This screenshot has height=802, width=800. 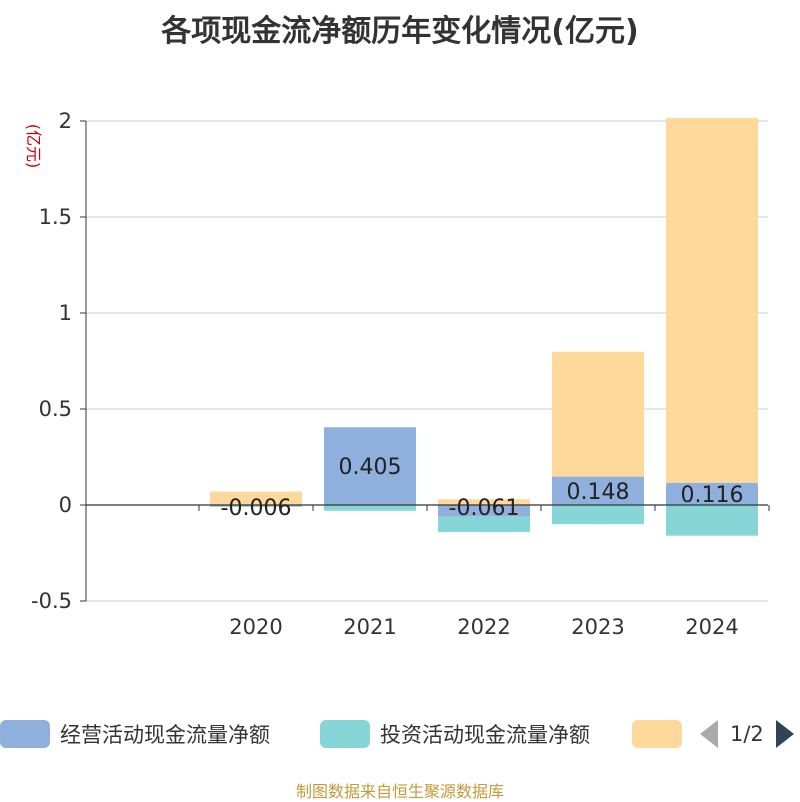 What do you see at coordinates (255, 627) in the screenshot?
I see `x-tick-label: 2020` at bounding box center [255, 627].